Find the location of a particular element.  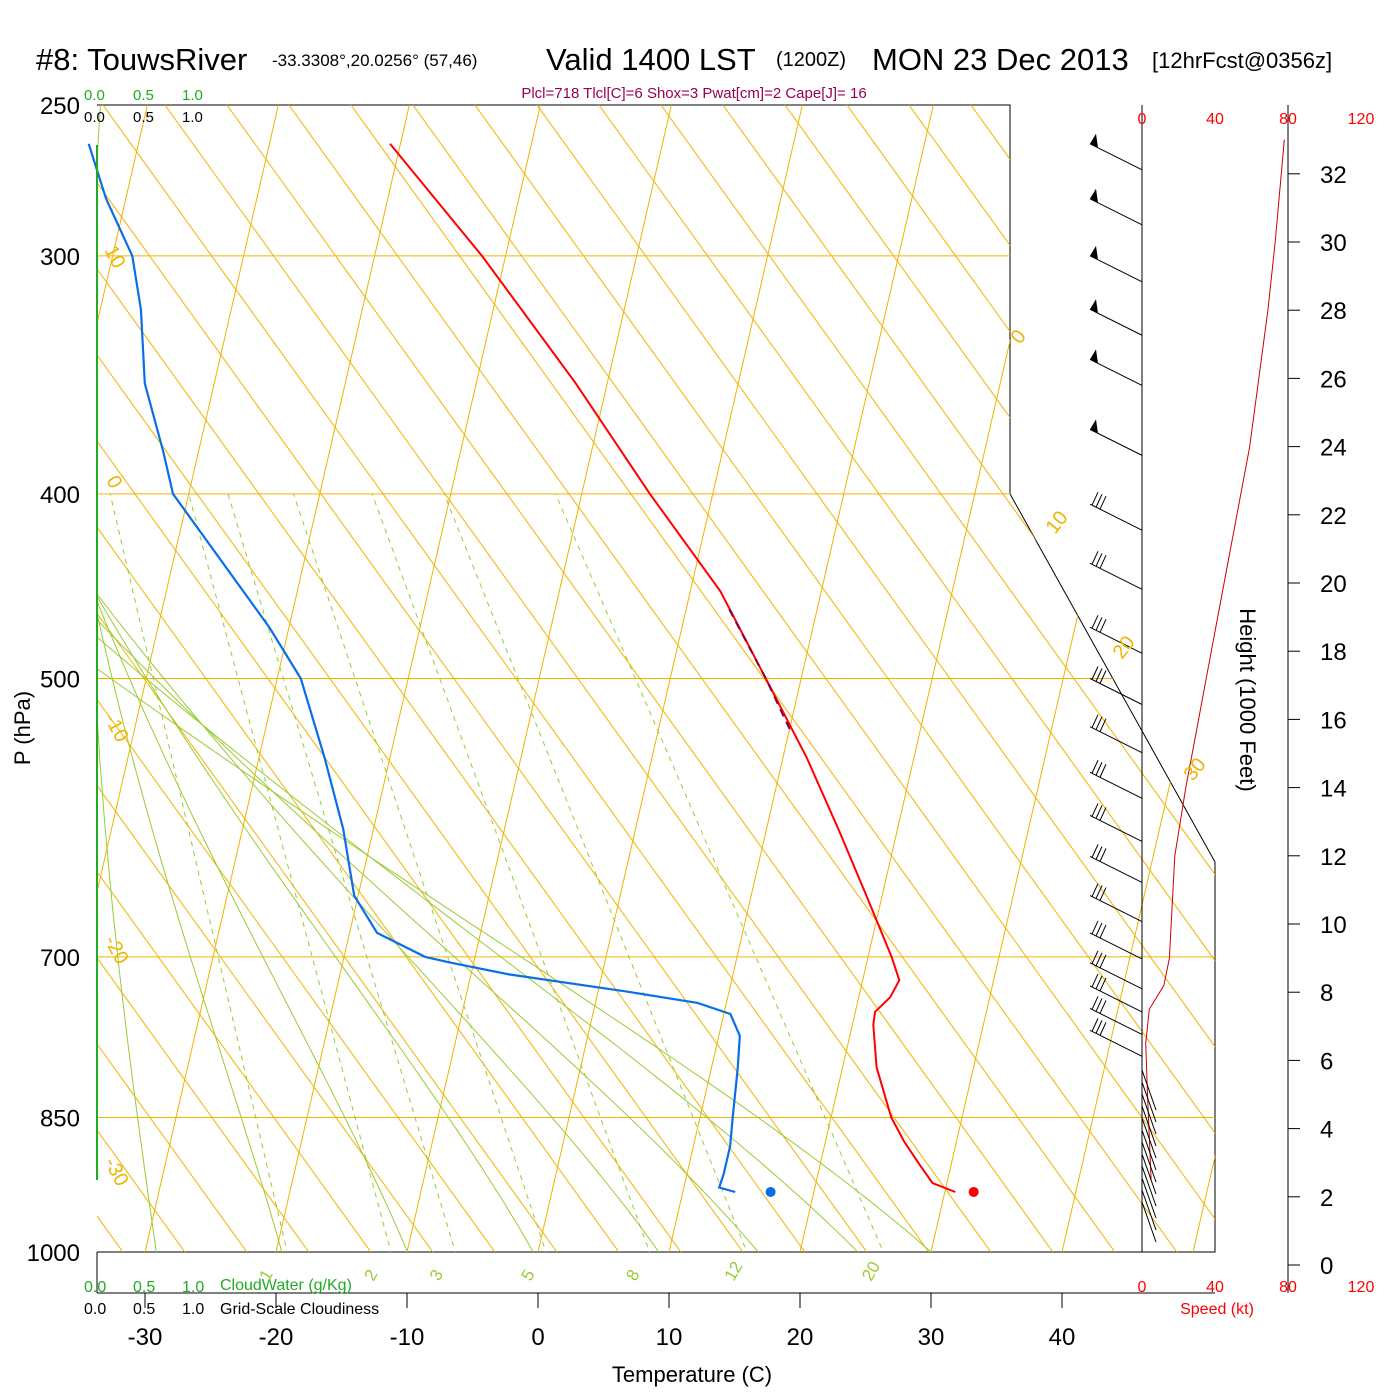

cloud-water-tick-bottom-1: 0.5 is located at coordinates (144, 1287).